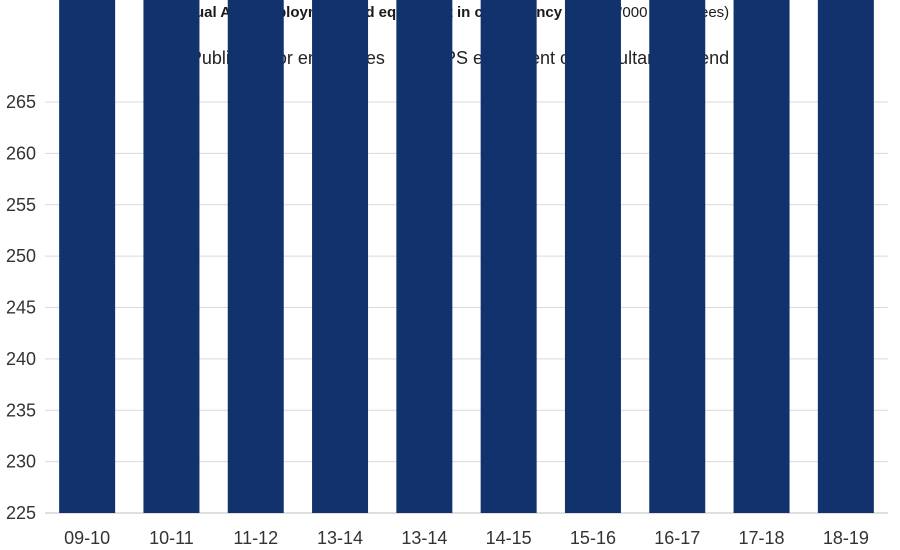 The width and height of the screenshot is (900, 550). I want to click on x-tick-label: 11-12, so click(255, 538).